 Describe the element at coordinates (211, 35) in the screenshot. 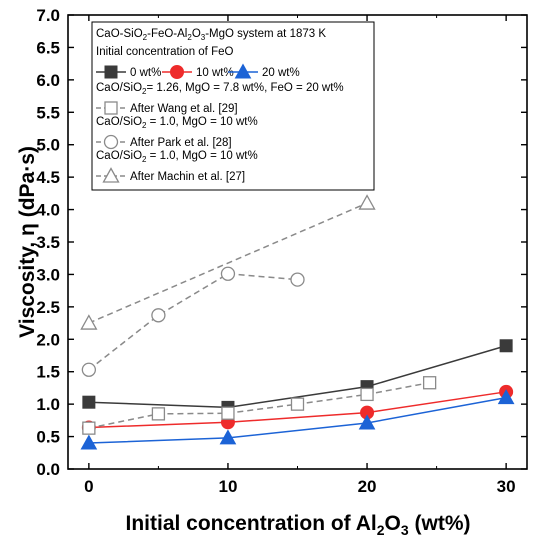

I see `legend-title: CaO-SiO2-FeO-Al2O3-MgO system at 1873 K` at that location.